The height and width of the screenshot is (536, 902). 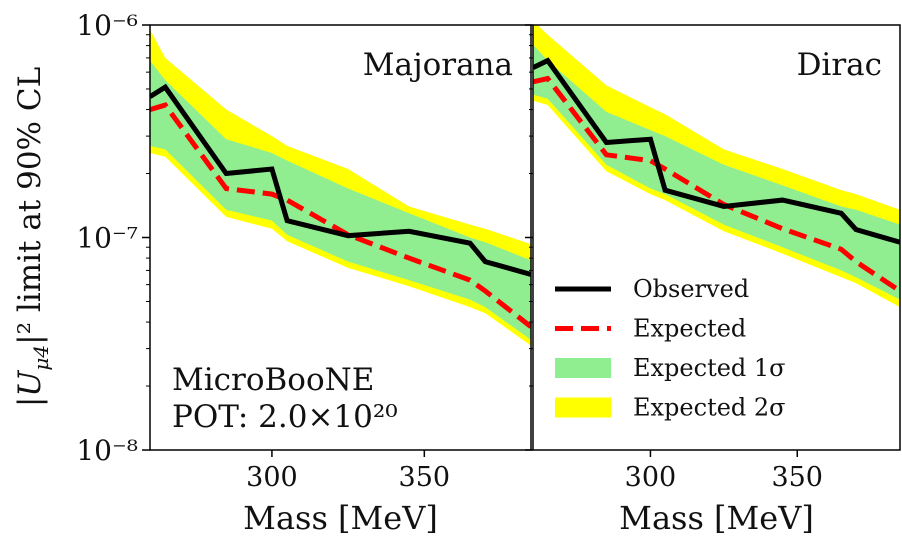 I want to click on legend-label: Expected 2σ, so click(x=709, y=408).